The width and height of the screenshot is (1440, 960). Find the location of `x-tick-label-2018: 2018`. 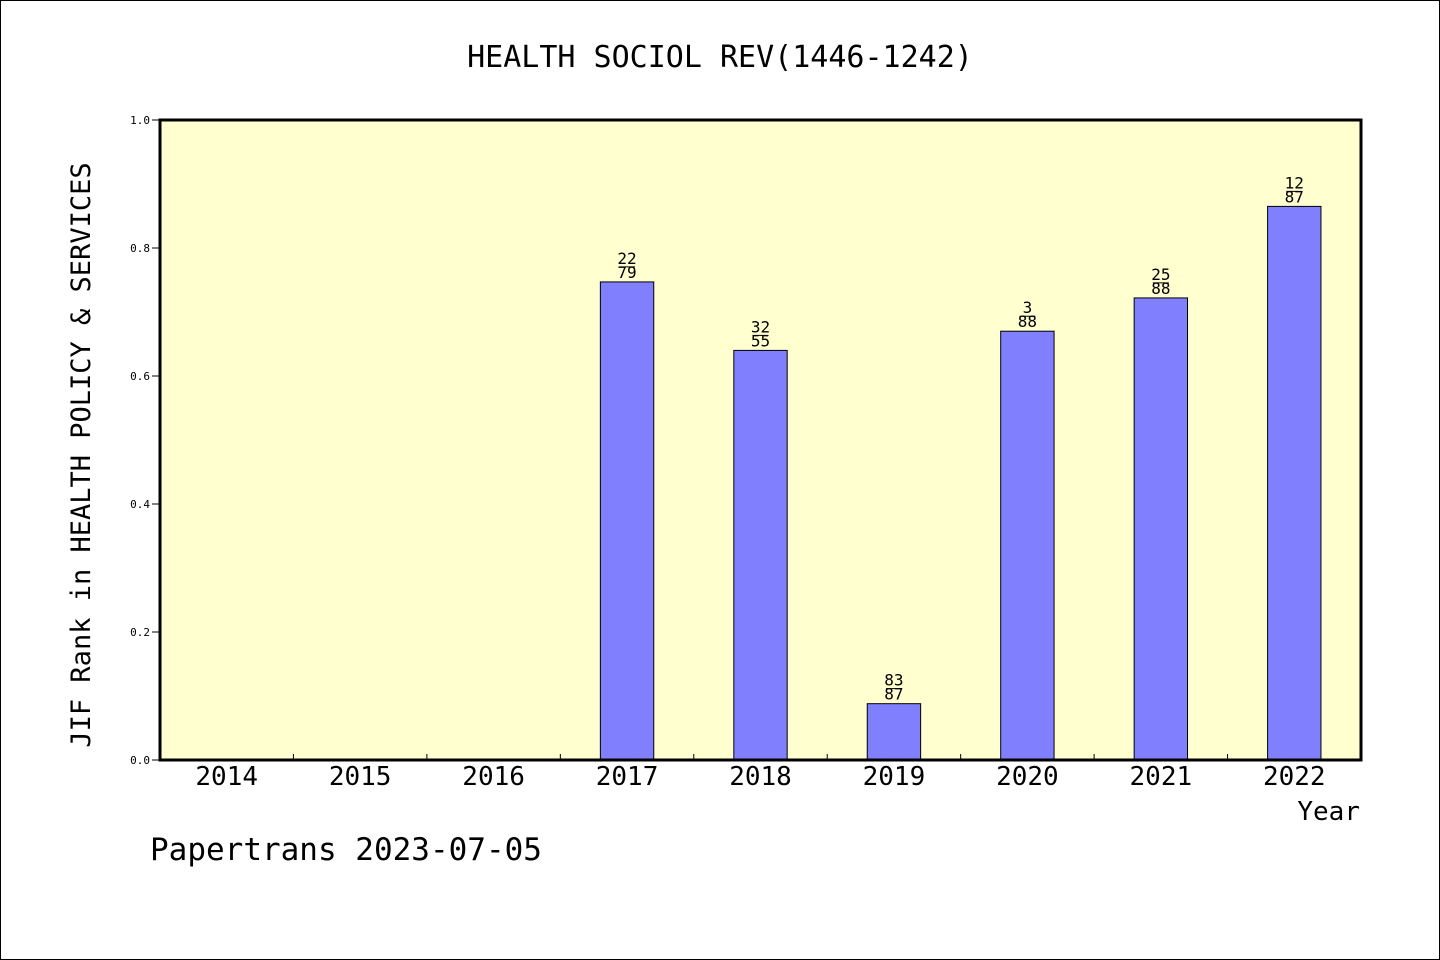

x-tick-label-2018: 2018 is located at coordinates (760, 777).